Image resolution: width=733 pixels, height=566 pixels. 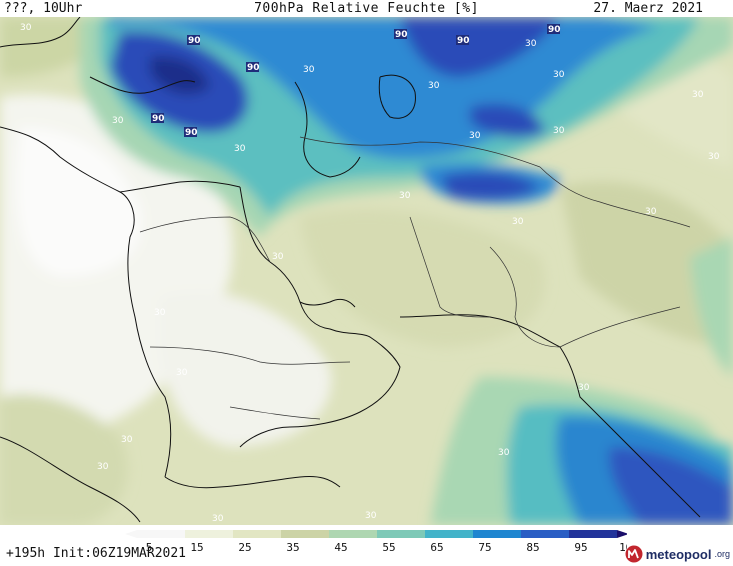 I want to click on forecast-date: 27. Maerz 2021, so click(x=648, y=8).